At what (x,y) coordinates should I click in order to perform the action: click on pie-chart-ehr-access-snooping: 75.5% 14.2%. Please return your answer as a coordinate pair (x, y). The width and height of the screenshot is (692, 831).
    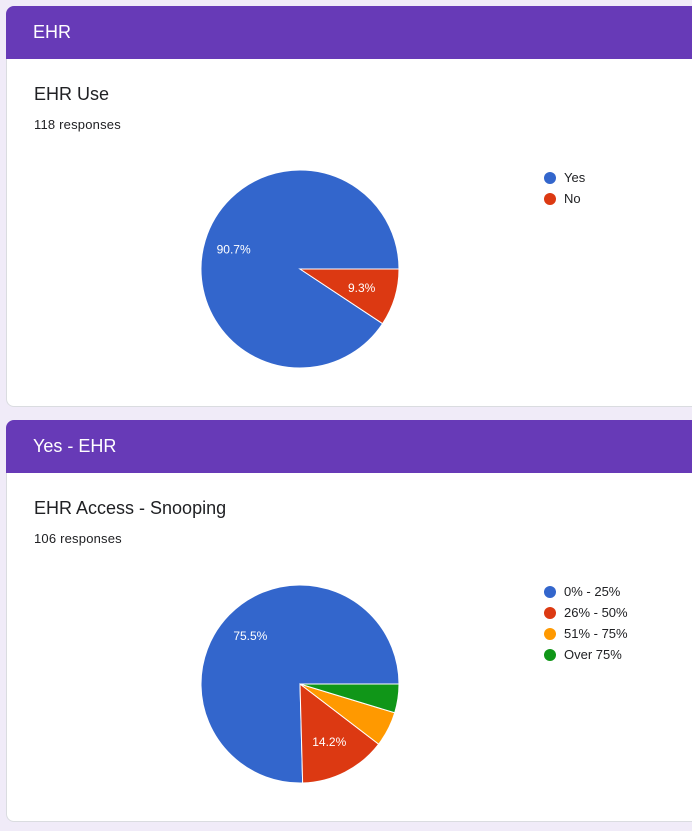
    Looking at the image, I should click on (300, 684).